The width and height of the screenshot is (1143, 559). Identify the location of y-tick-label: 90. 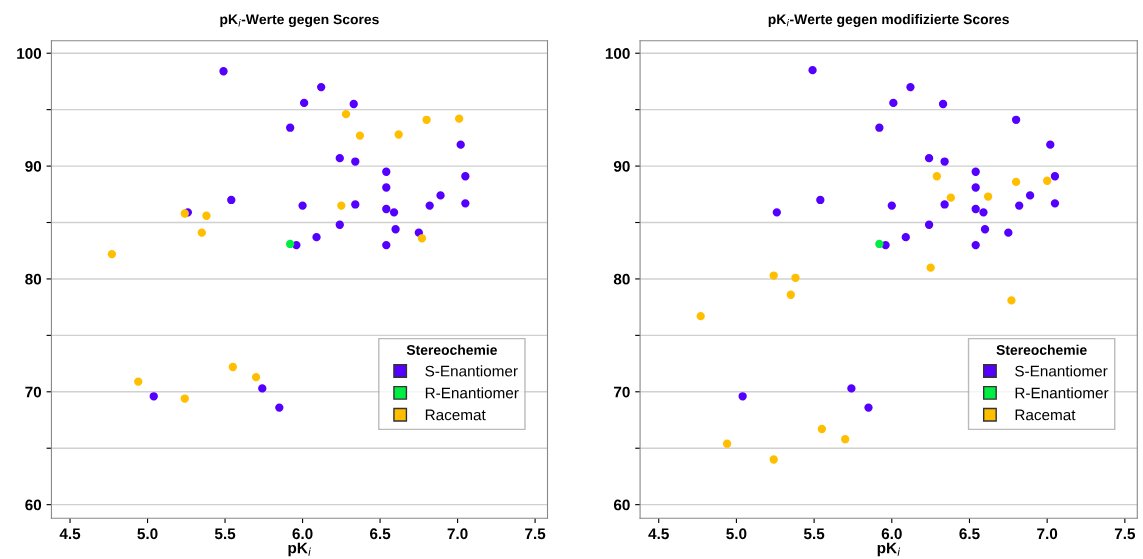
(33, 166).